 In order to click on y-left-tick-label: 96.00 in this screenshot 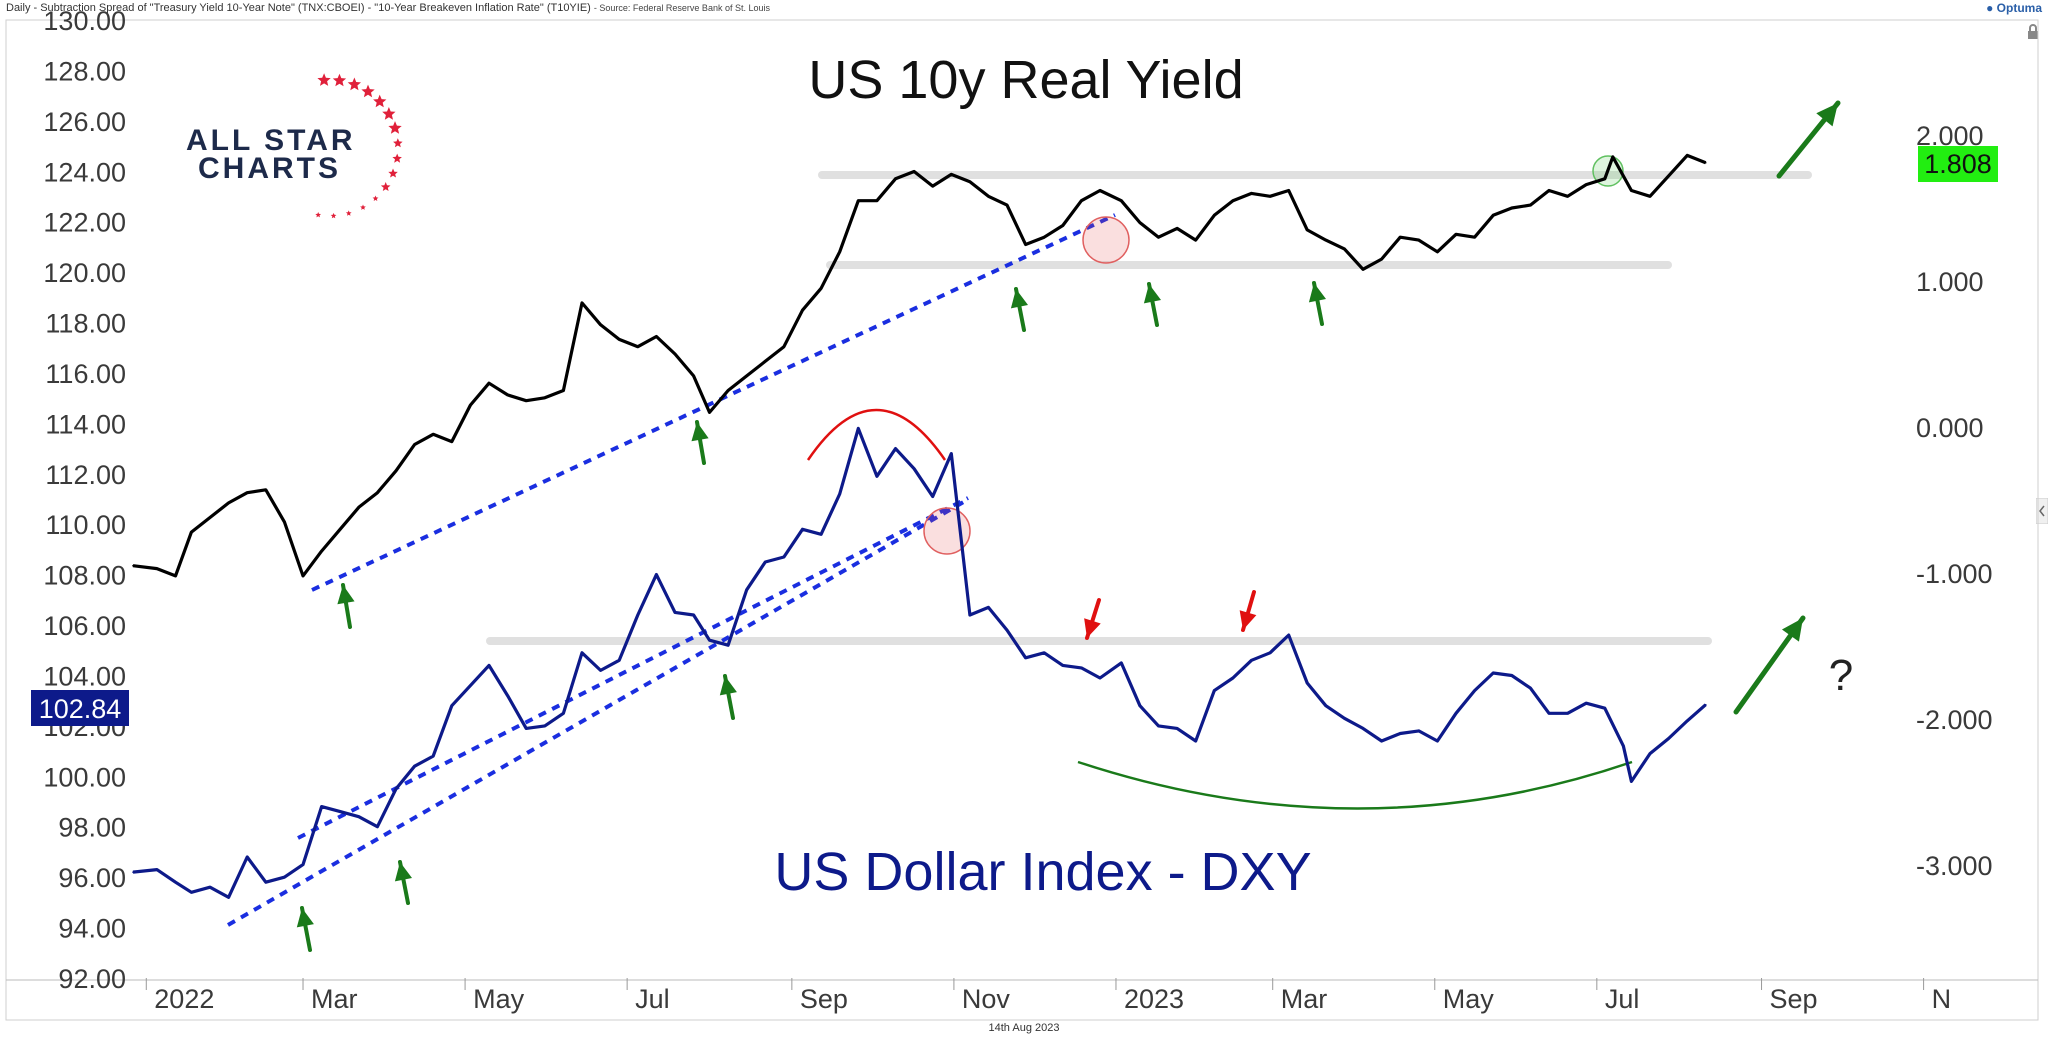, I will do `click(92, 878)`.